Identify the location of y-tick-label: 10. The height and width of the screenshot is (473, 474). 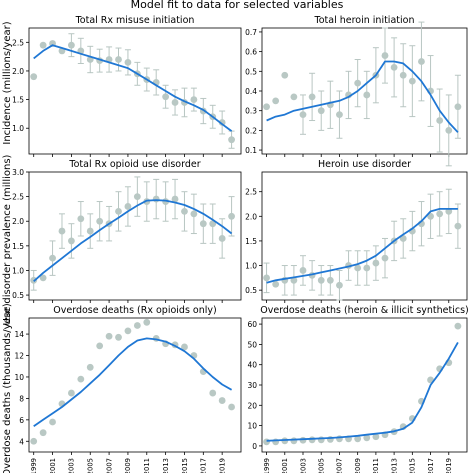
(19, 377).